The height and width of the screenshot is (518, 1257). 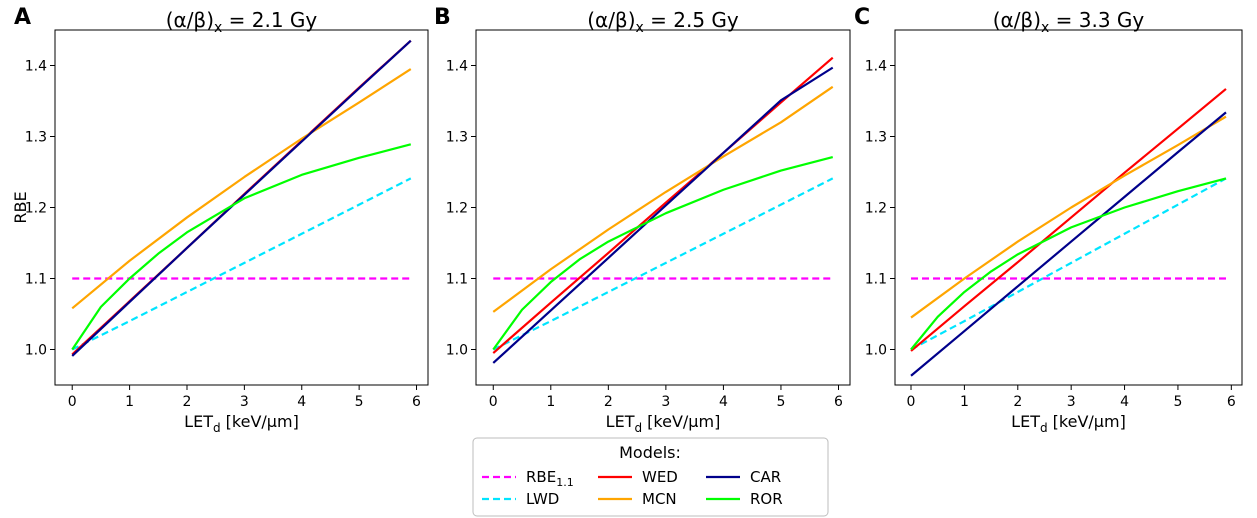 I want to click on panel-letter: C, so click(x=862, y=17).